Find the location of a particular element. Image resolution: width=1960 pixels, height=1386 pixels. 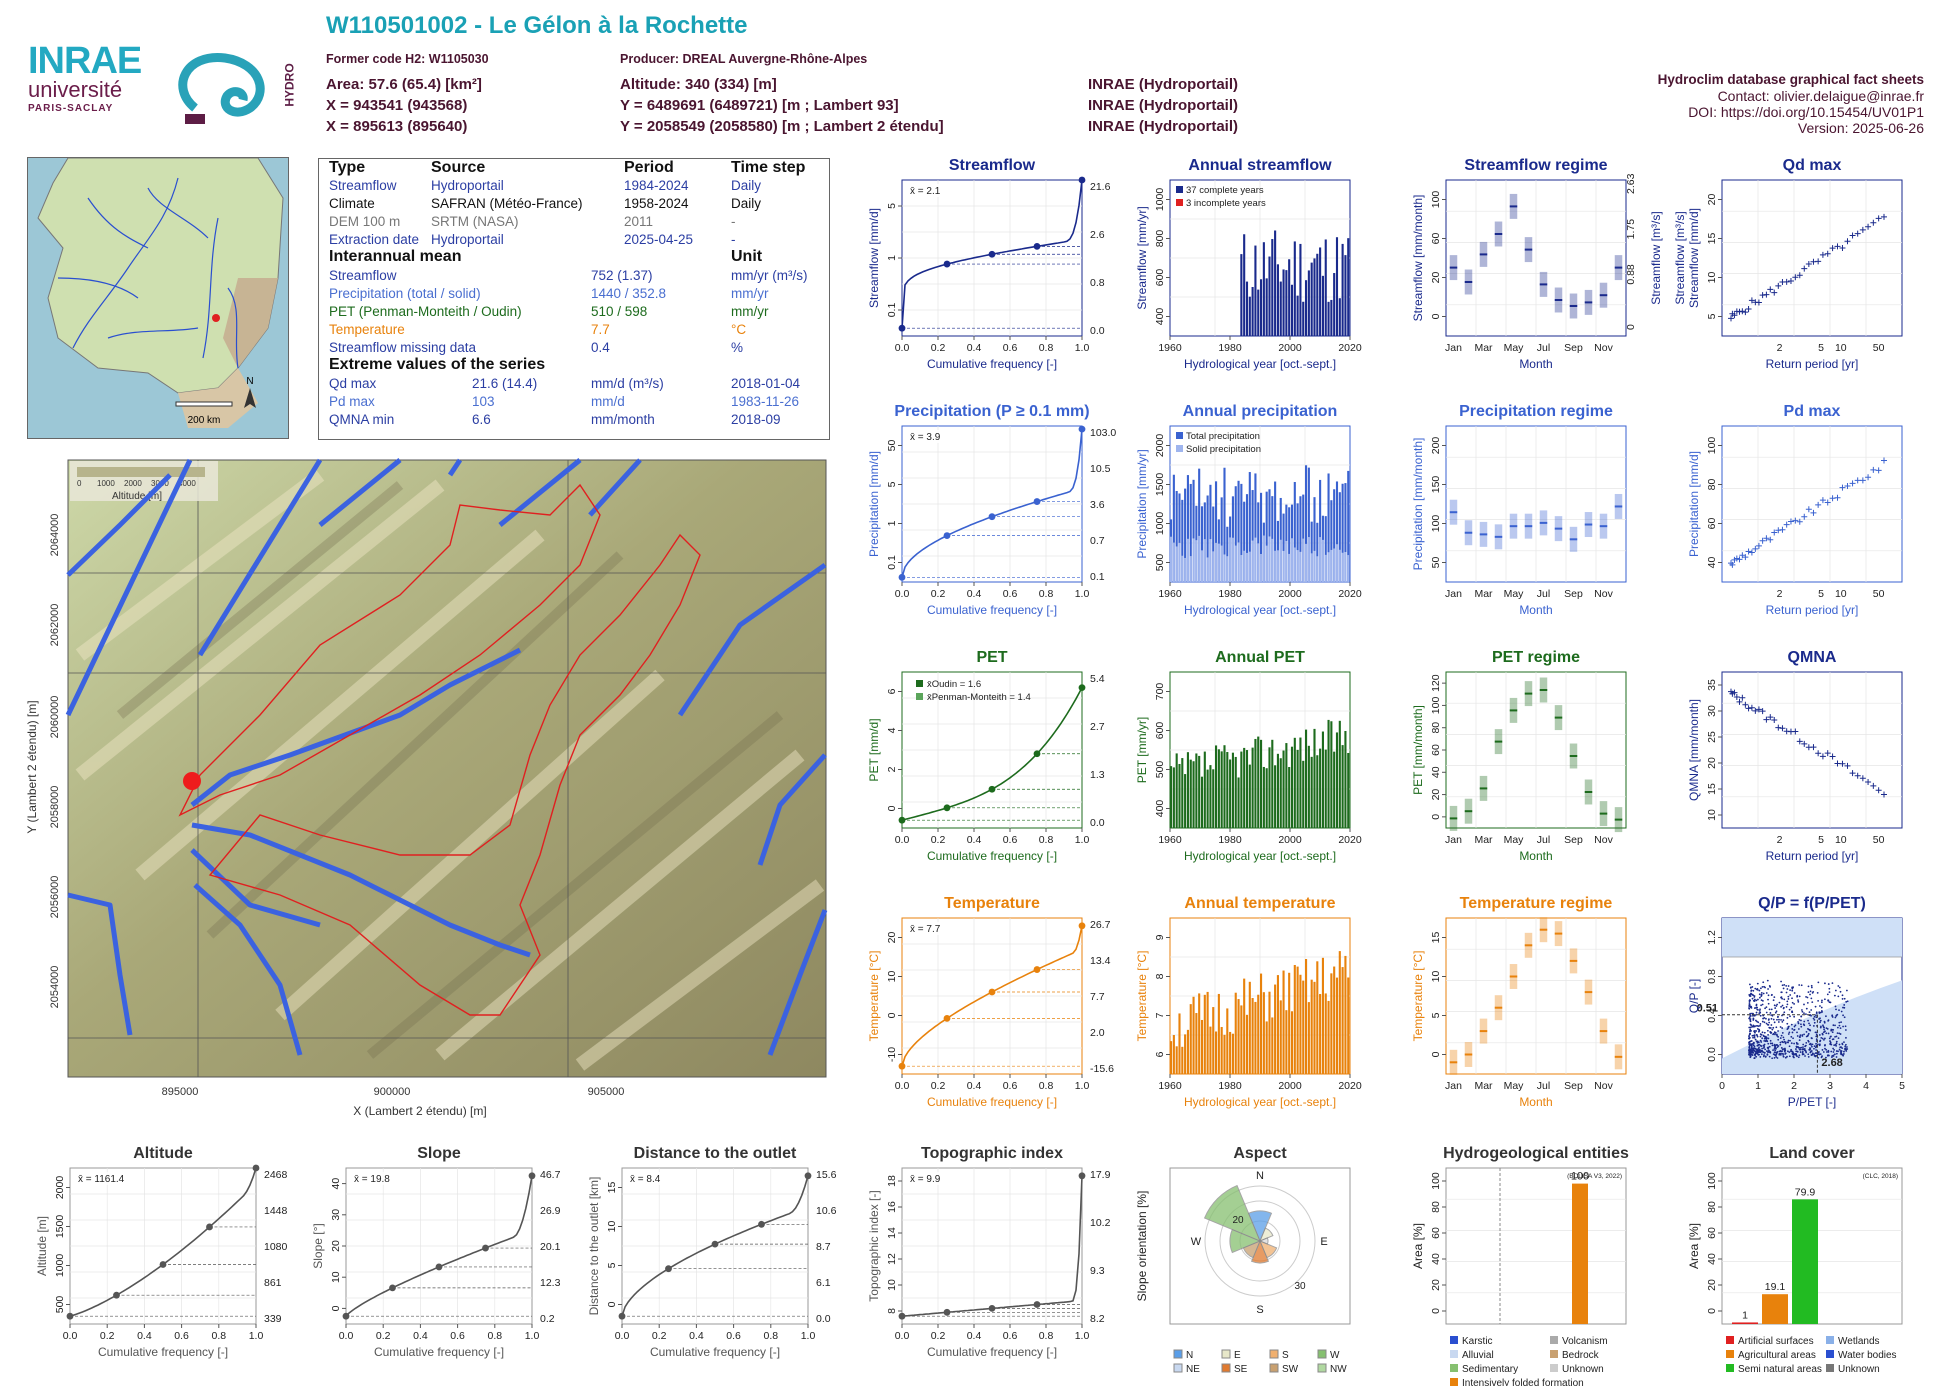

legend-swatch is located at coordinates (1226, 1354).